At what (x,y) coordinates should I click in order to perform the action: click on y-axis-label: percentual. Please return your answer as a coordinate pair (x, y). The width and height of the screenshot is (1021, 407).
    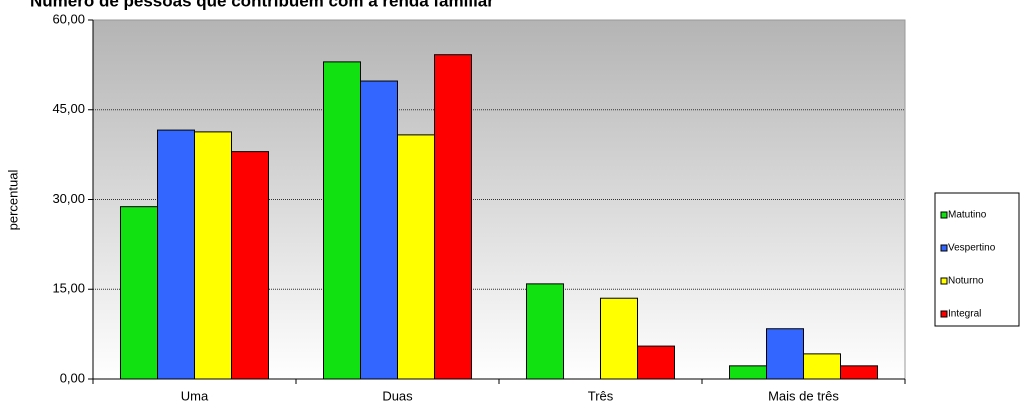
    Looking at the image, I should click on (12, 200).